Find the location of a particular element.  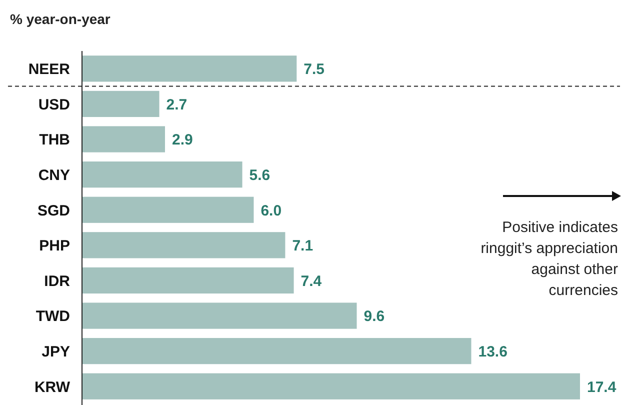

y-tick-label: CNY is located at coordinates (54, 175).